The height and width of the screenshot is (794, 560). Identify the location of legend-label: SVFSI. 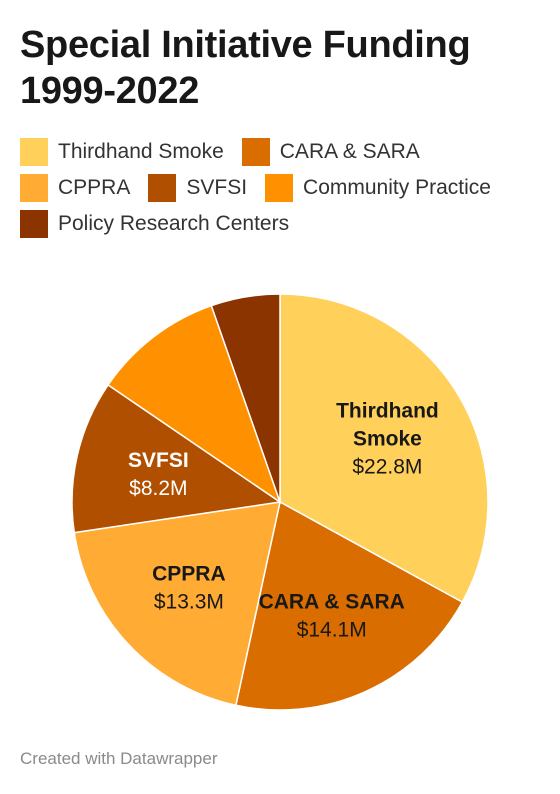
(217, 187).